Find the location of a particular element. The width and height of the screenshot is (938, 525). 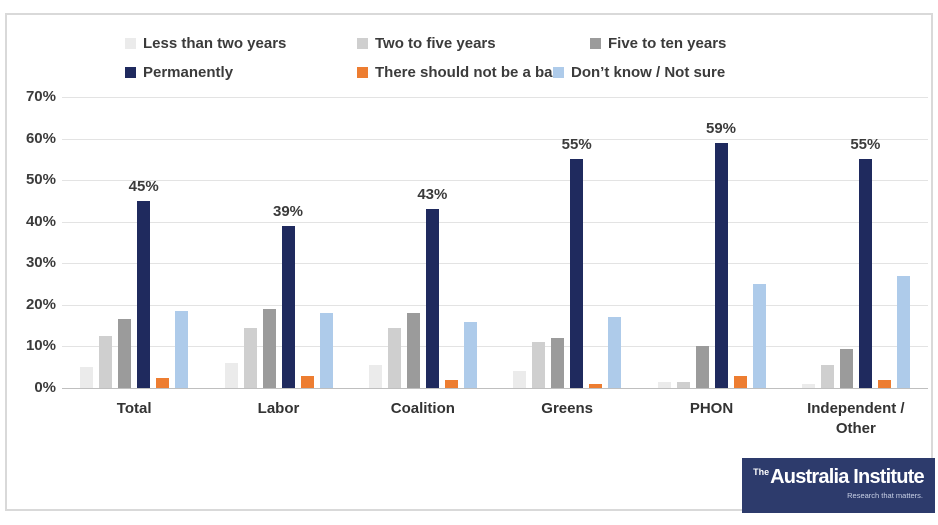

legend-item: Five to ten years is located at coordinates (658, 43).